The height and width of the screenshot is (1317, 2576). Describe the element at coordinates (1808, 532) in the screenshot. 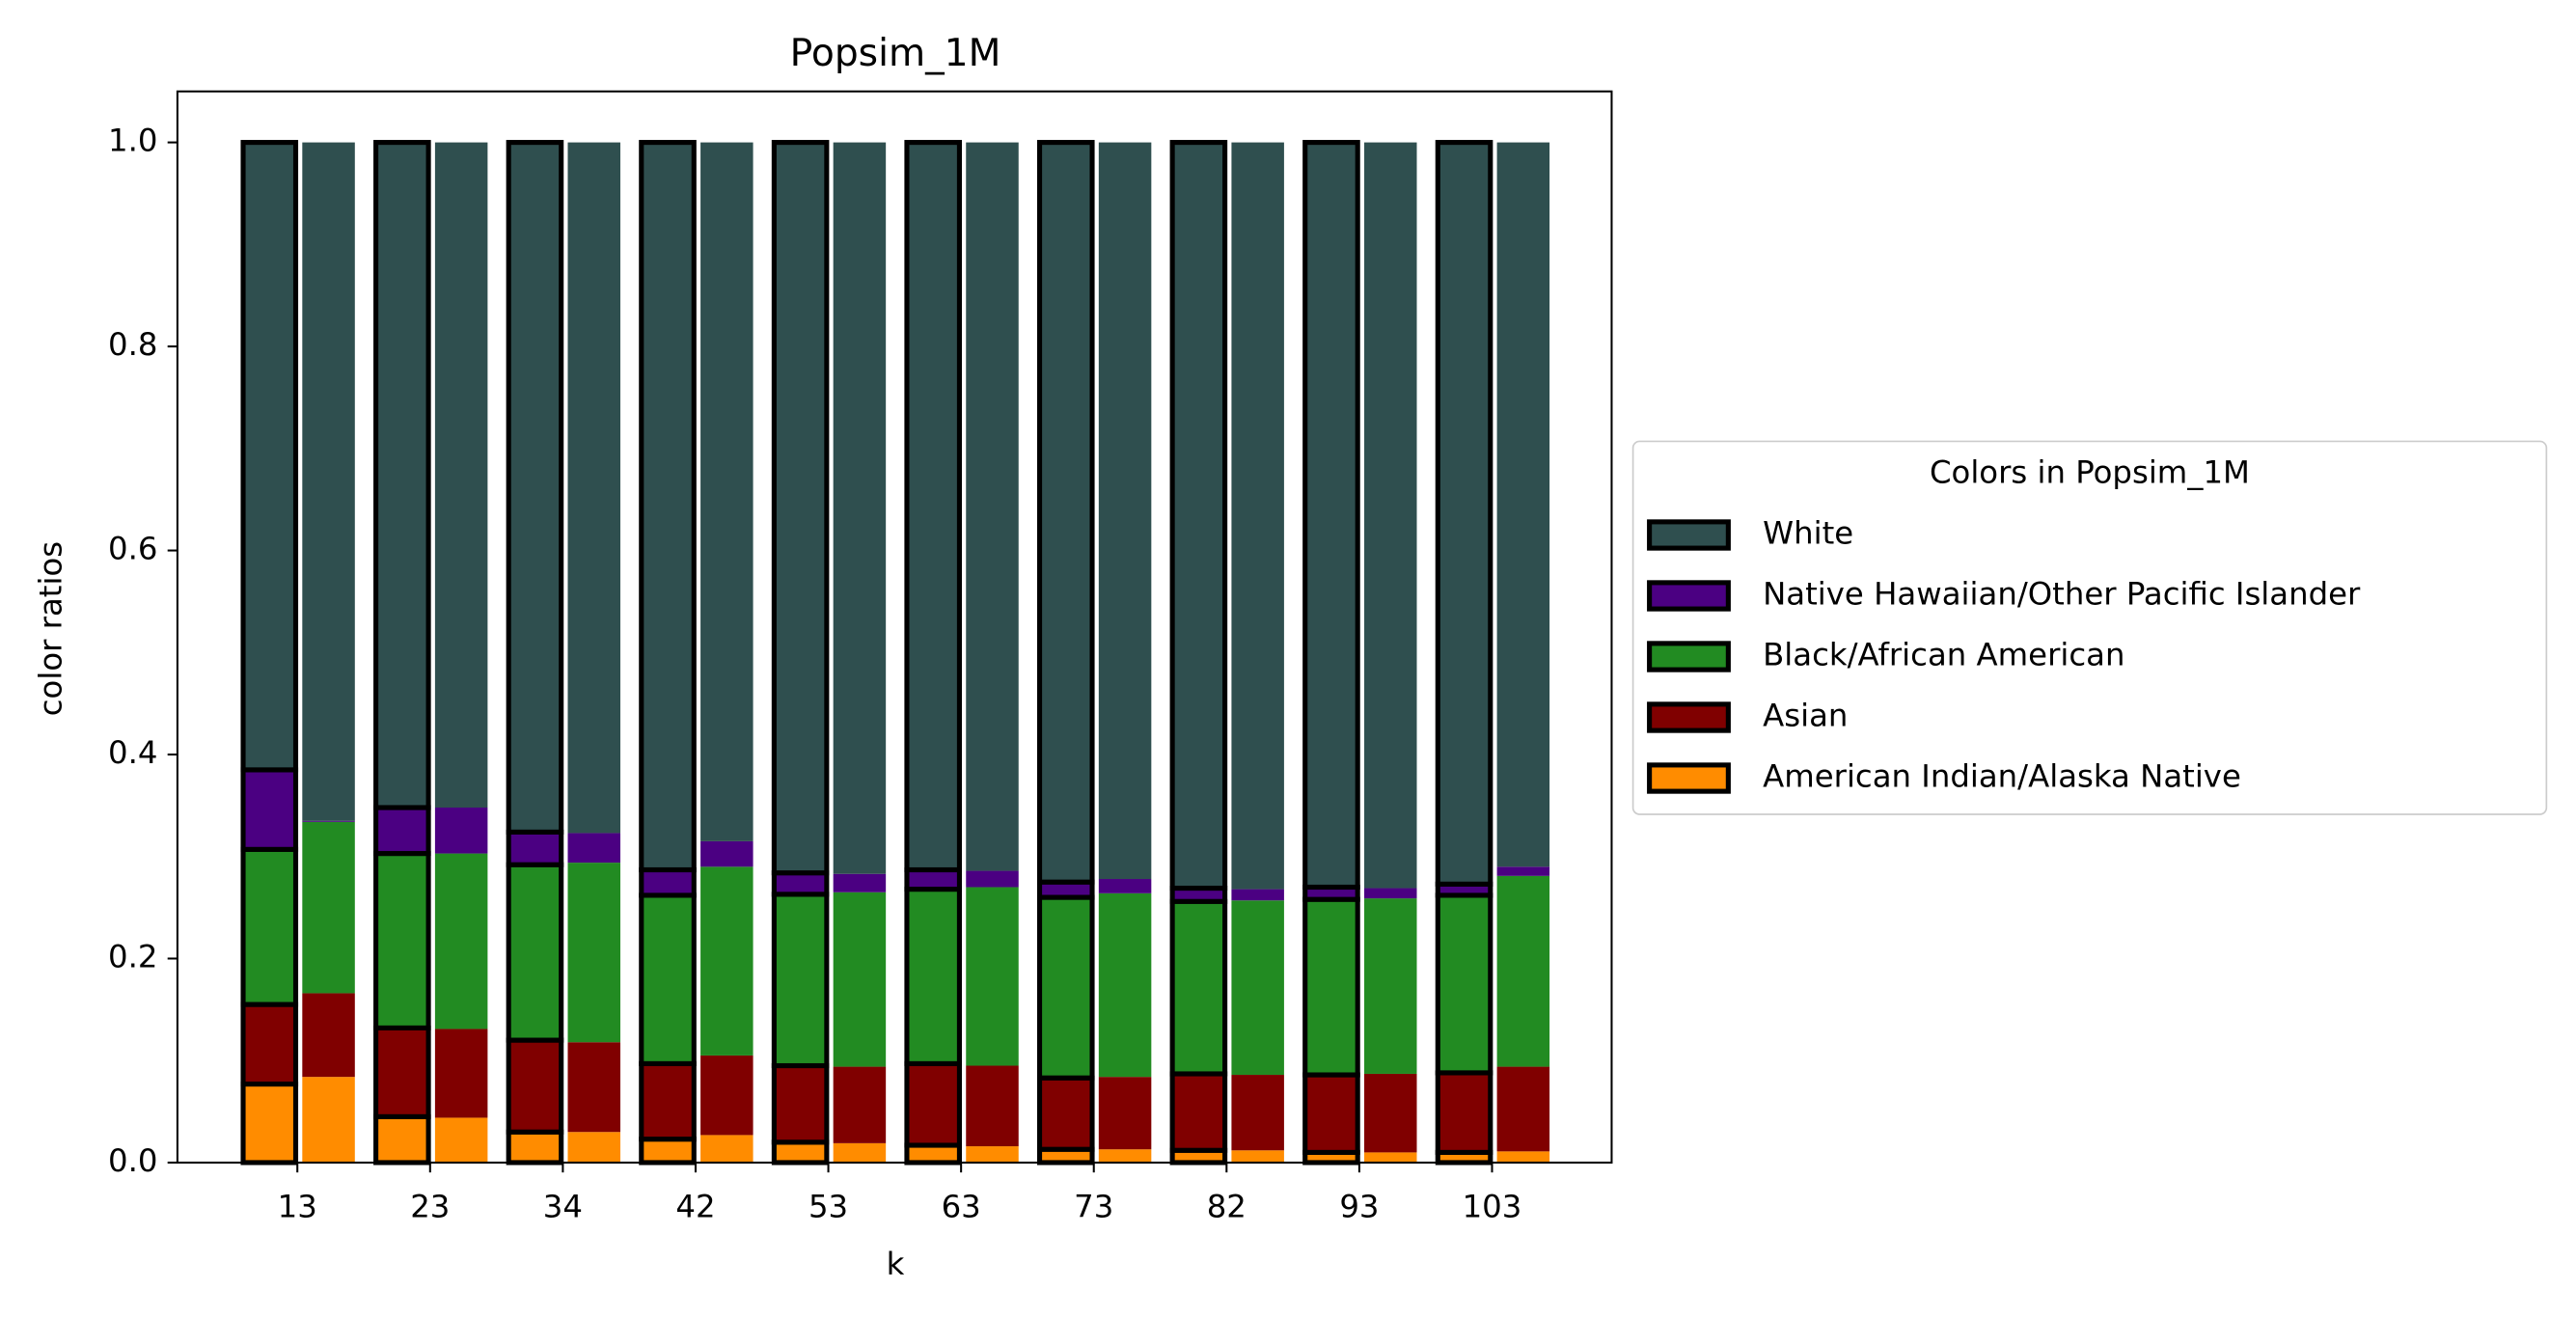

I see `legend-label: White` at that location.